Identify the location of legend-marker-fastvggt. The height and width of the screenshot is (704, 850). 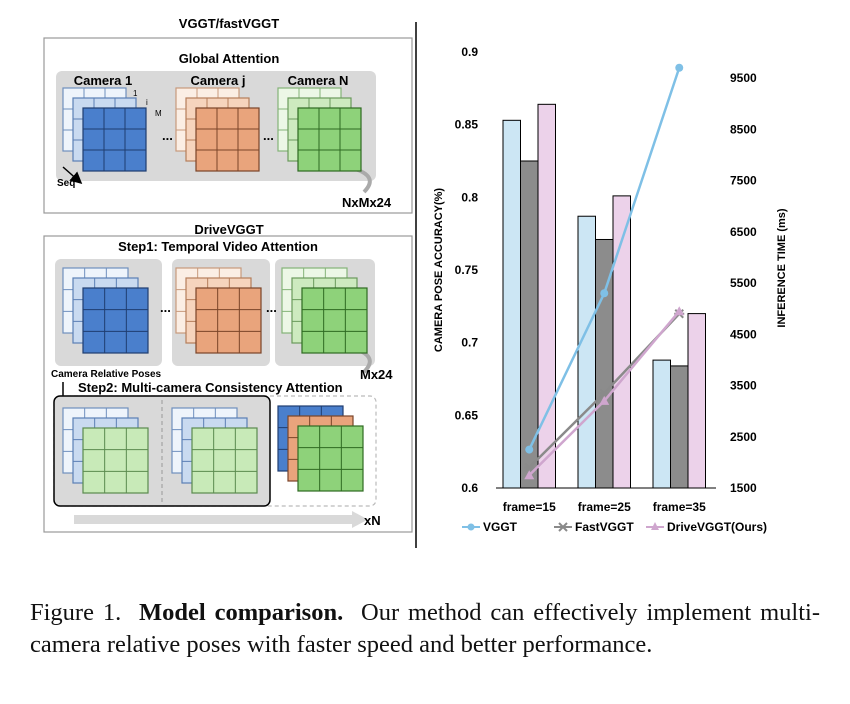
(563, 527).